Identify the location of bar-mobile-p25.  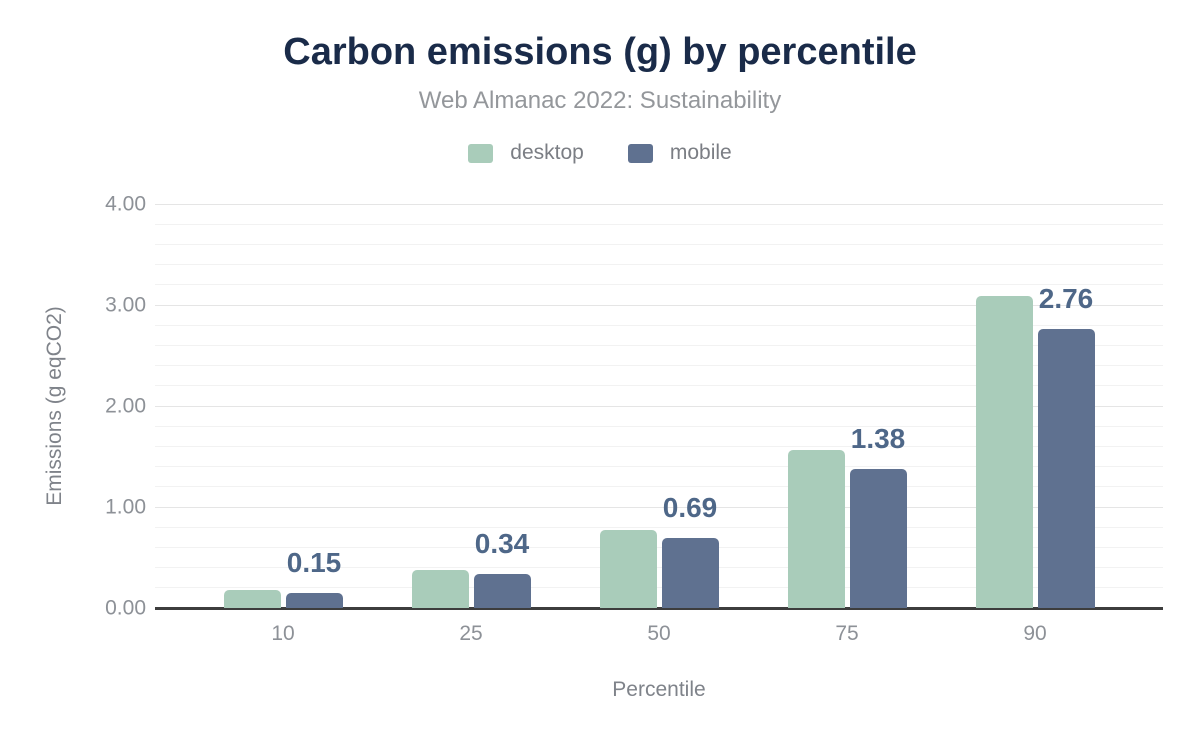
(502, 591).